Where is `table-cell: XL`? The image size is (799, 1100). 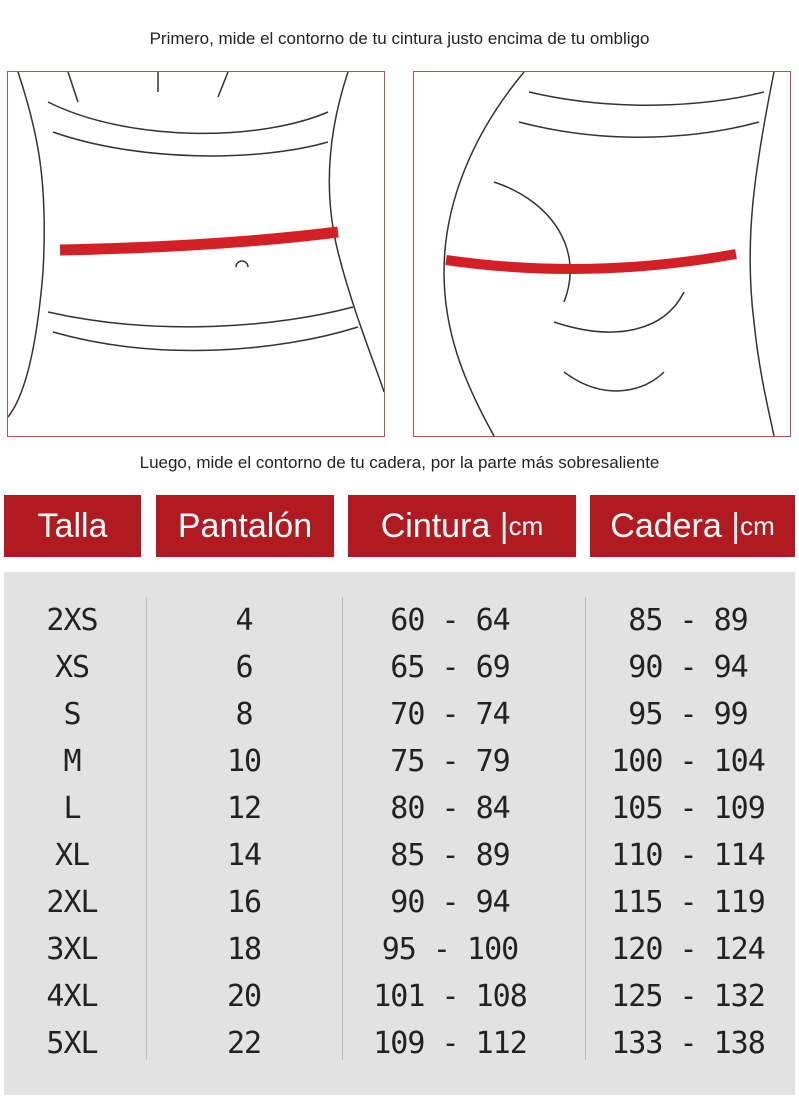
table-cell: XL is located at coordinates (72, 855).